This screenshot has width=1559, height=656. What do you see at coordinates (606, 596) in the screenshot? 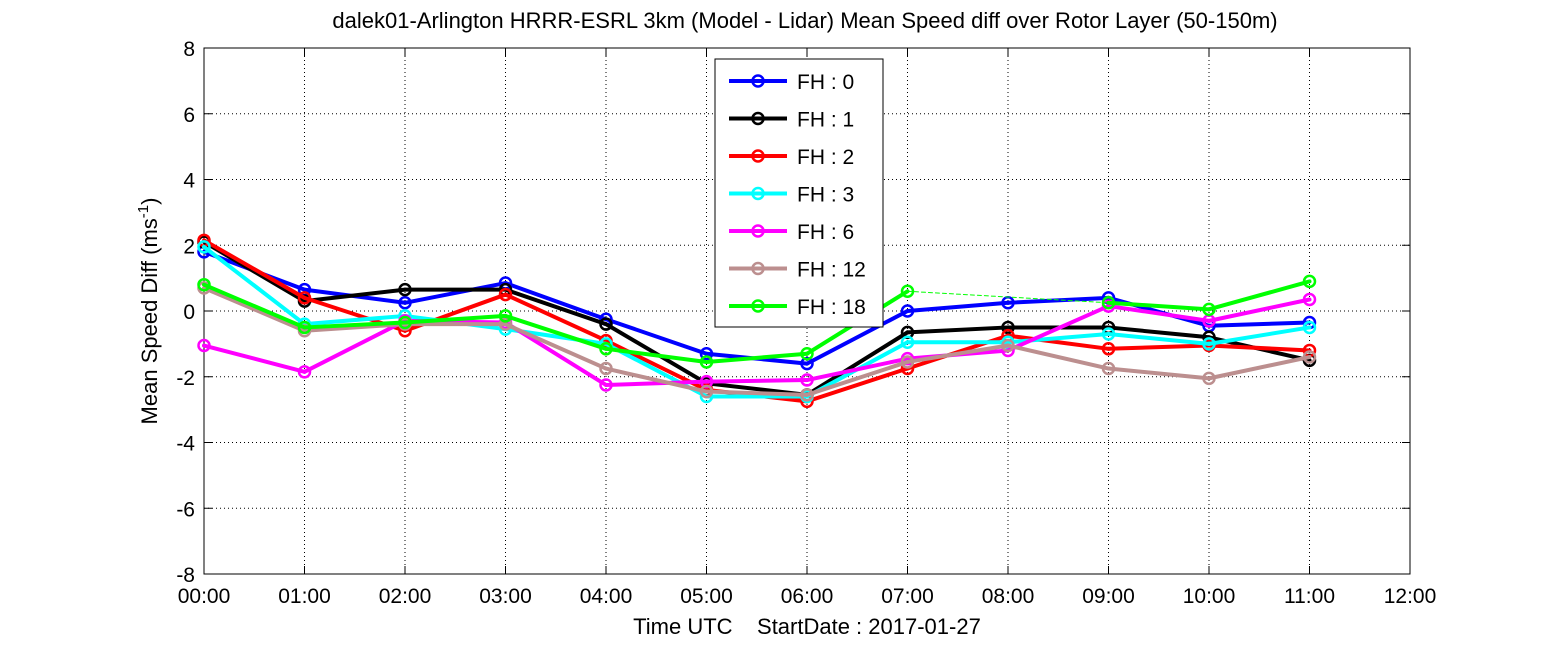
I see `x-tick-label: 04:00` at bounding box center [606, 596].